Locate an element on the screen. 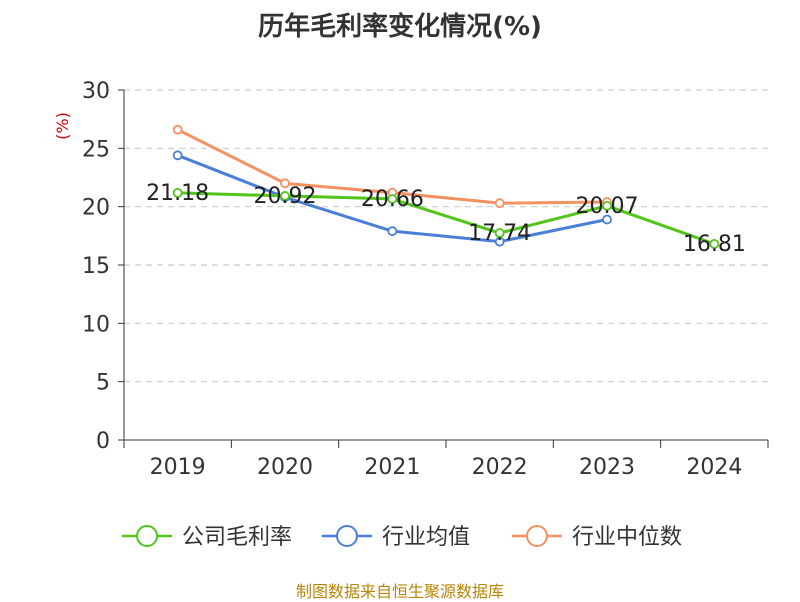 The height and width of the screenshot is (602, 800). series-layer is located at coordinates (446, 186).